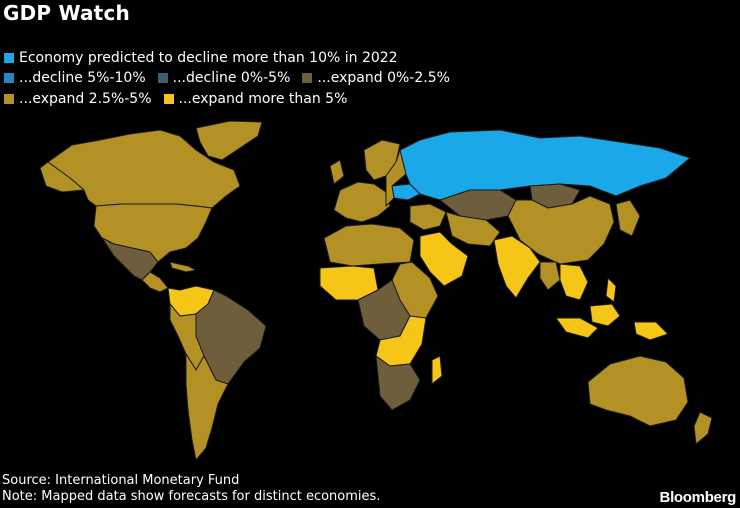 The height and width of the screenshot is (508, 740). Describe the element at coordinates (428, 217) in the screenshot. I see `region-turkey-middle-east` at that location.